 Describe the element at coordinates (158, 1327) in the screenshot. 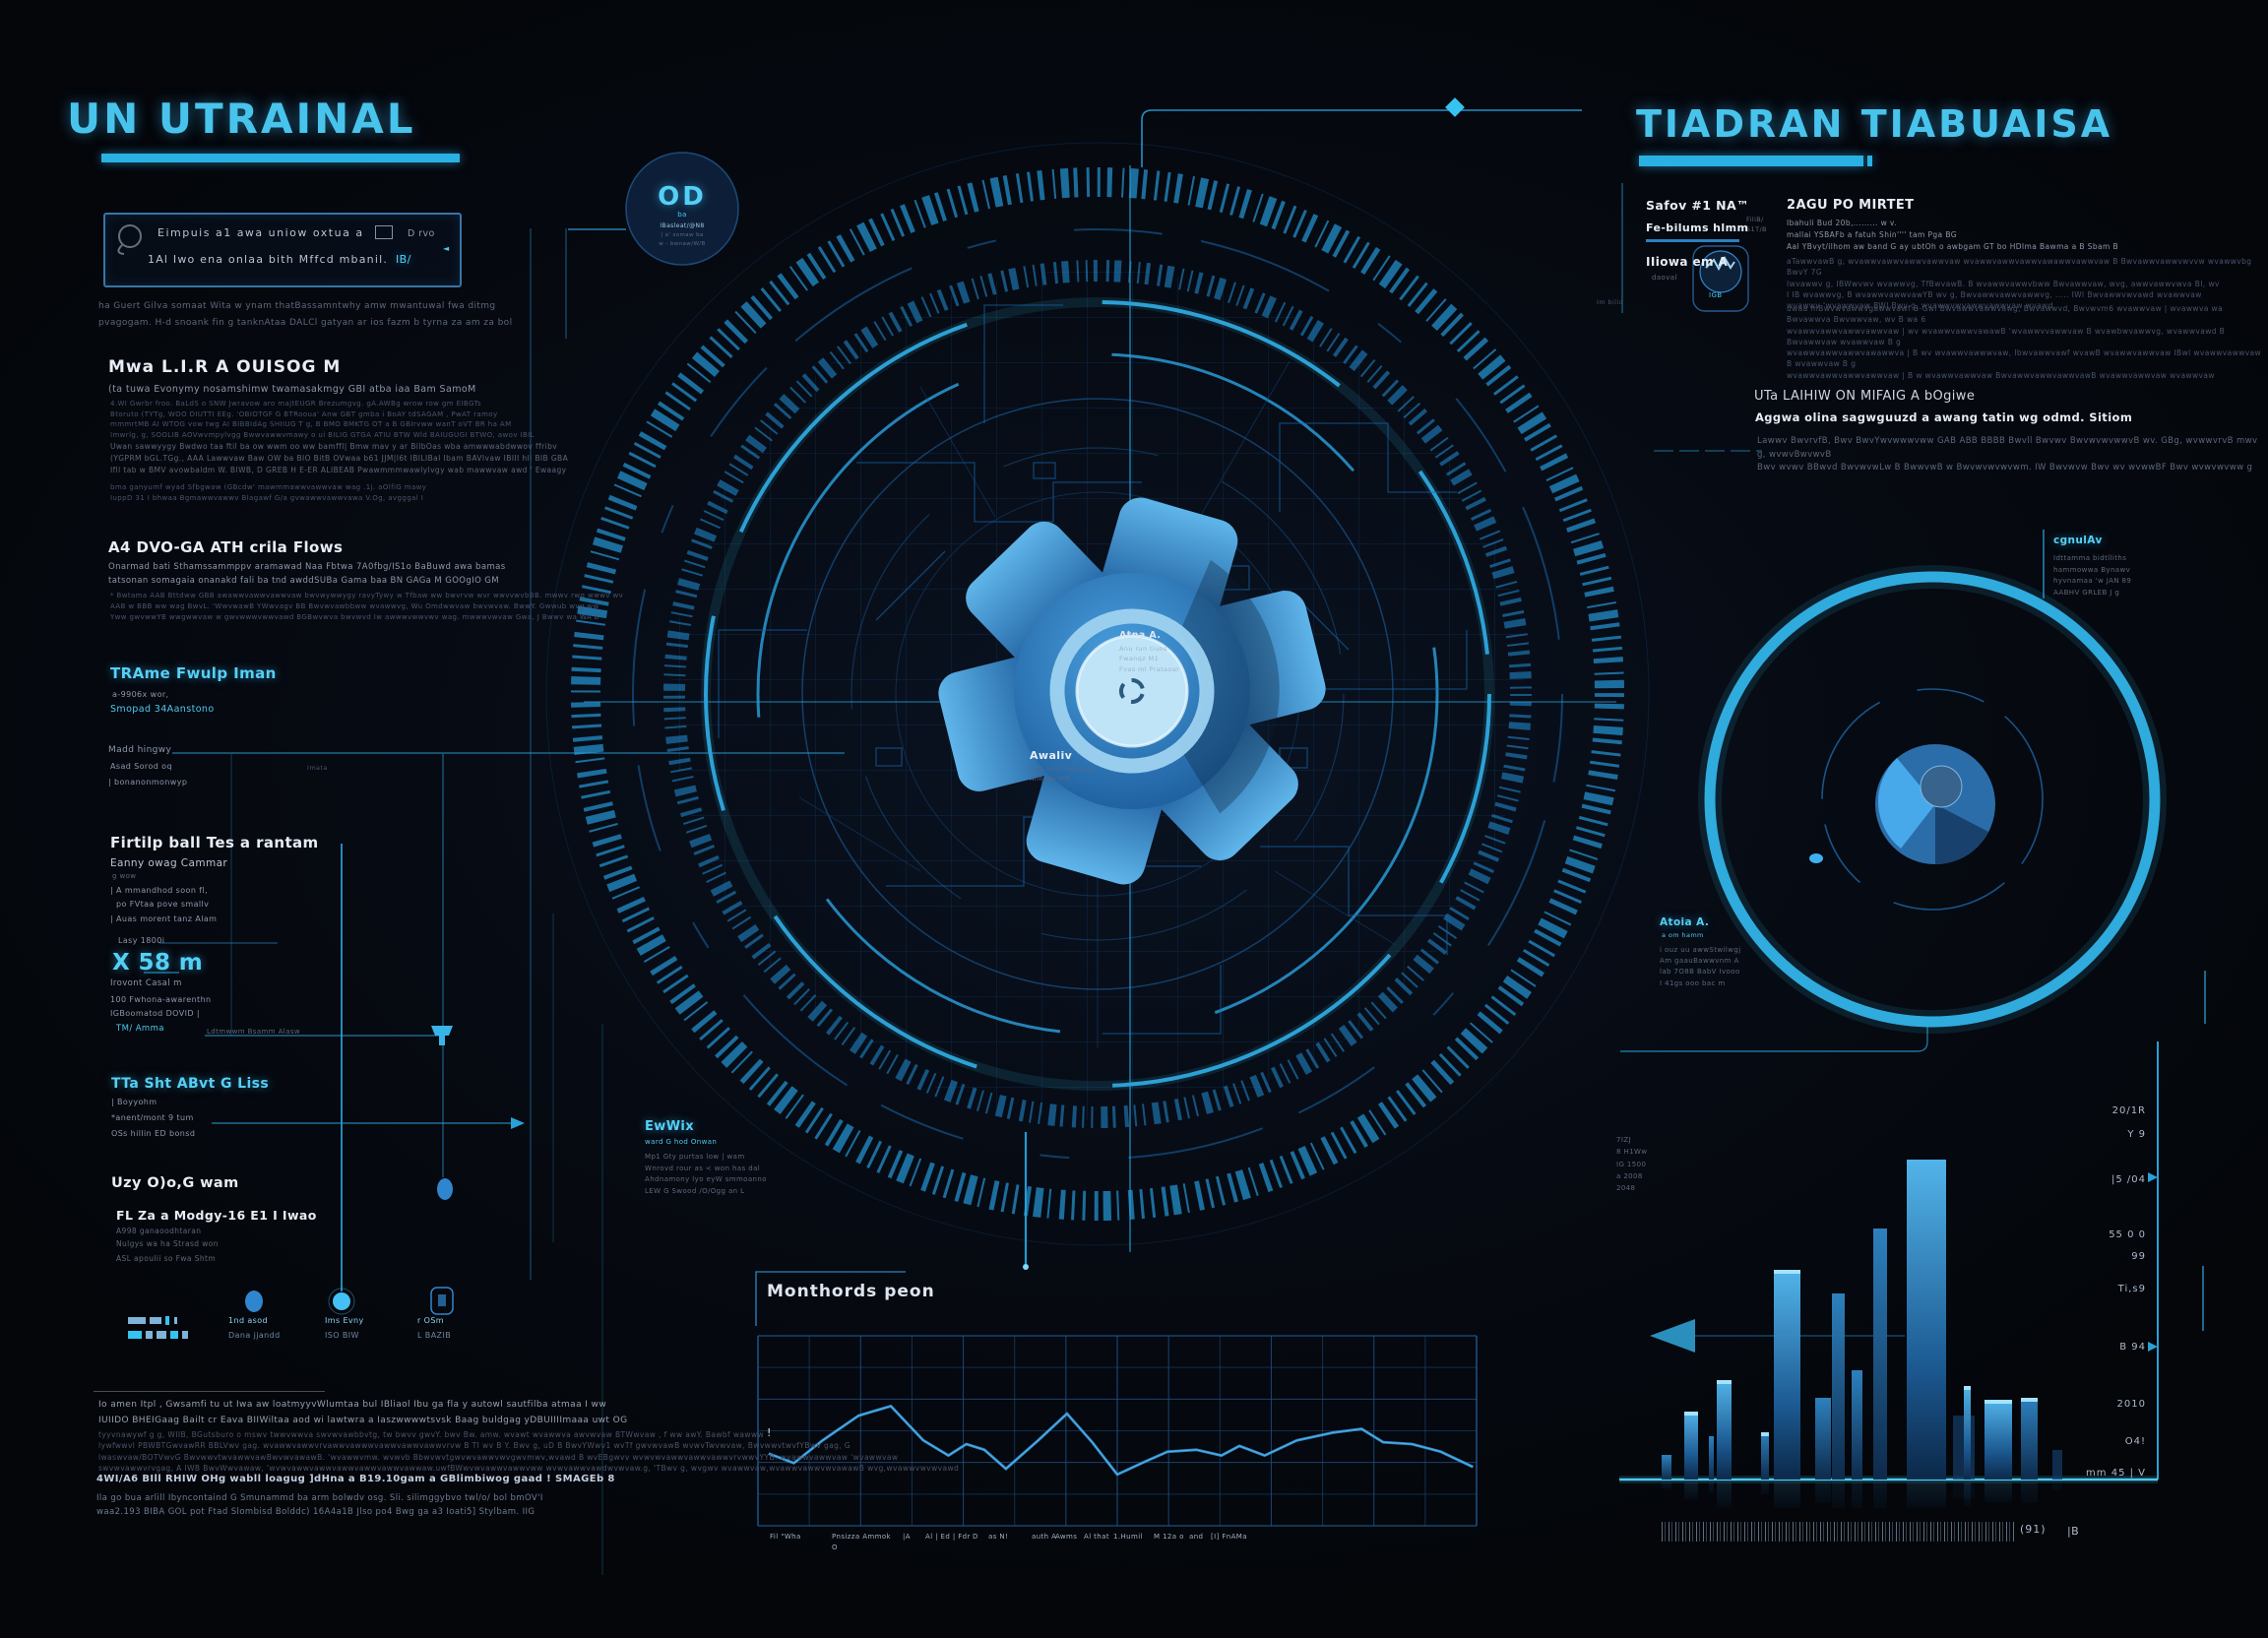

I see `mini-bars-icon` at that location.